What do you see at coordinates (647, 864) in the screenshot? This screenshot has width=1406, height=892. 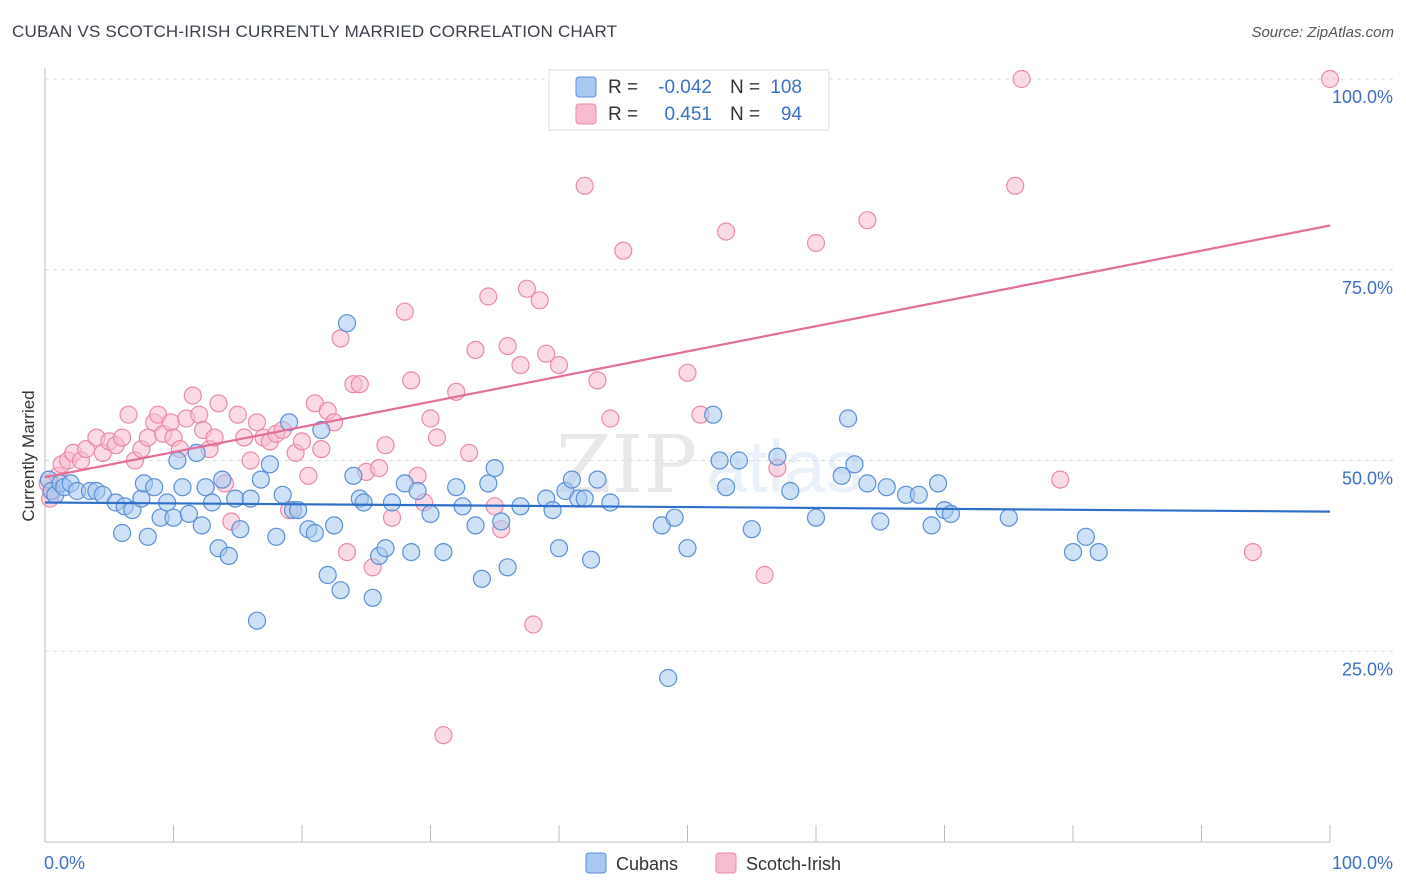 I see `bottom-legend-label-cubans: Cubans` at bounding box center [647, 864].